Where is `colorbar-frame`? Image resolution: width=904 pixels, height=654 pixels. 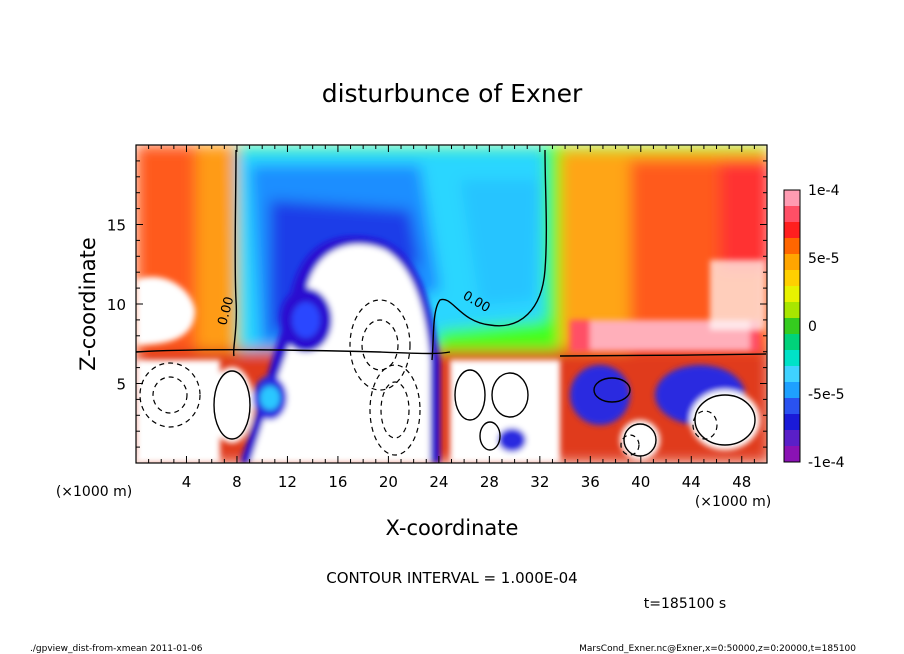
colorbar-frame is located at coordinates (792, 326).